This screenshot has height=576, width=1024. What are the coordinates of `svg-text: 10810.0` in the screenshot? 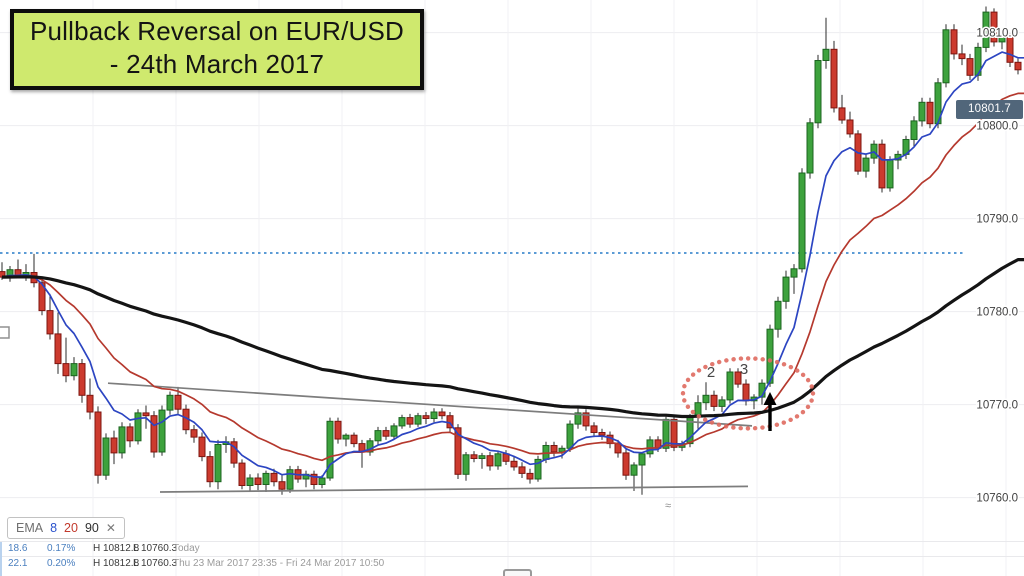 It's located at (997, 34).